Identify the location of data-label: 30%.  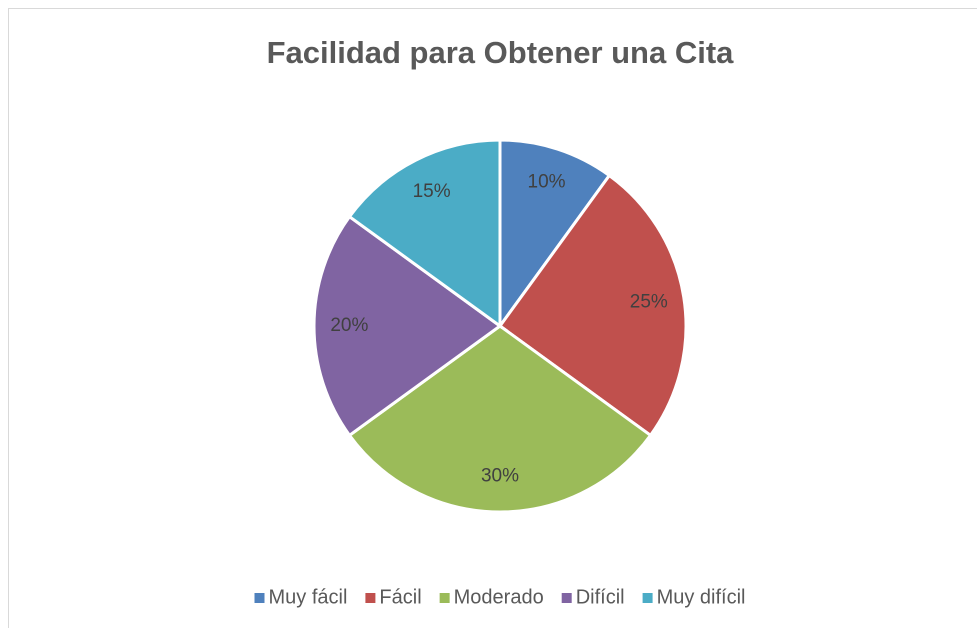
(500, 476).